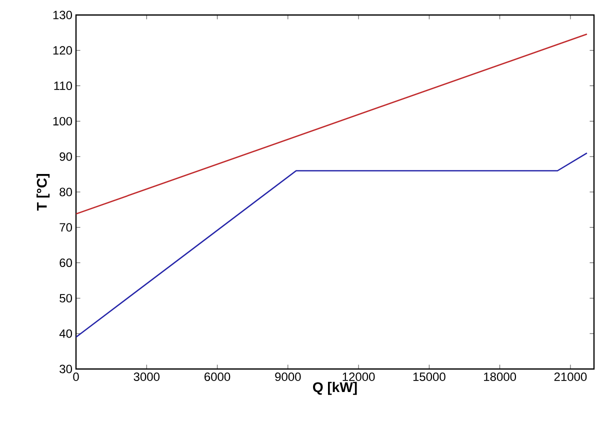 The width and height of the screenshot is (611, 423). I want to click on y-tick-label: 80, so click(66, 192).